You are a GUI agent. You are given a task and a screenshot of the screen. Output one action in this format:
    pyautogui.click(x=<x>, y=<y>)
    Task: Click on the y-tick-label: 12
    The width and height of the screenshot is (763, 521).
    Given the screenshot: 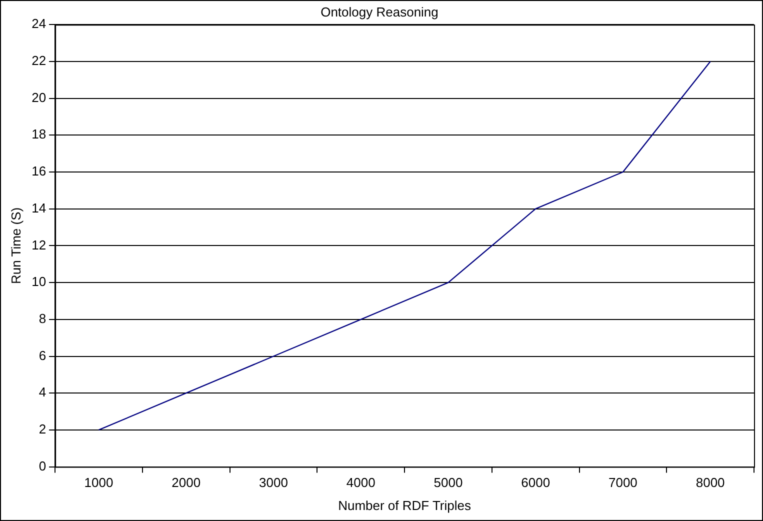 What is the action you would take?
    pyautogui.click(x=39, y=244)
    